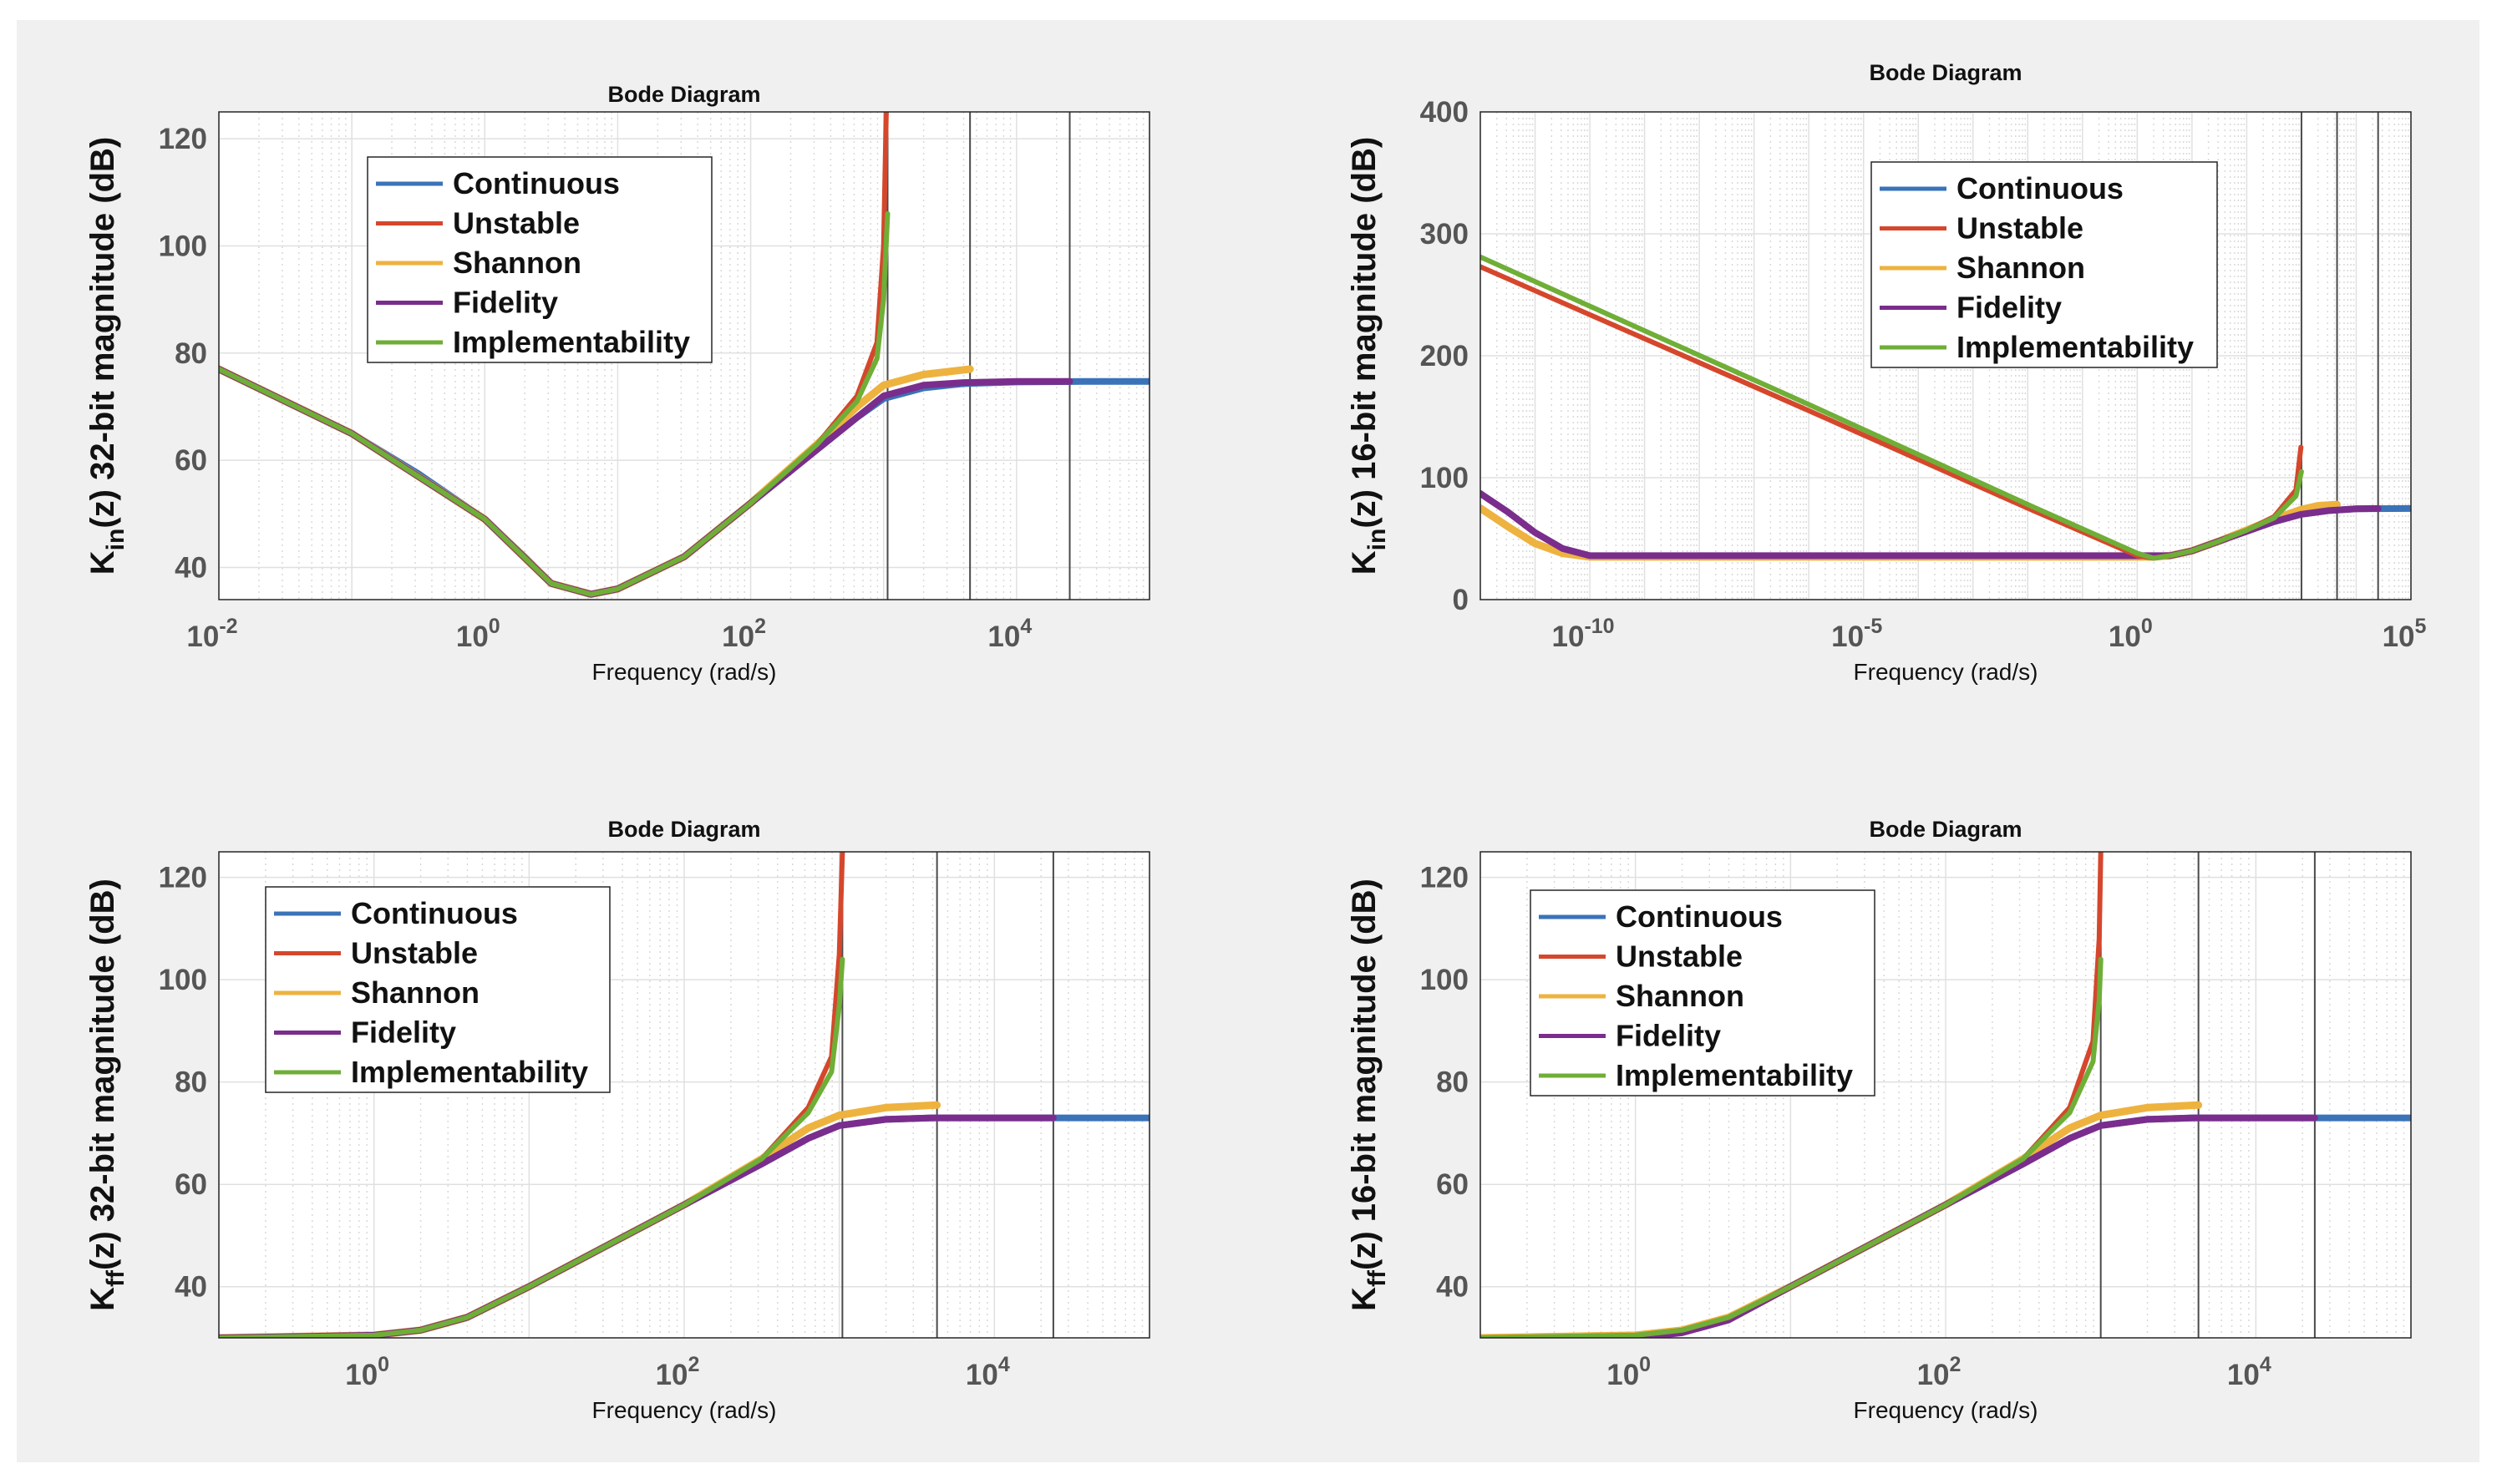 Image resolution: width=2497 pixels, height=1484 pixels. I want to click on x-tick-label: 10⁻², so click(211, 634).